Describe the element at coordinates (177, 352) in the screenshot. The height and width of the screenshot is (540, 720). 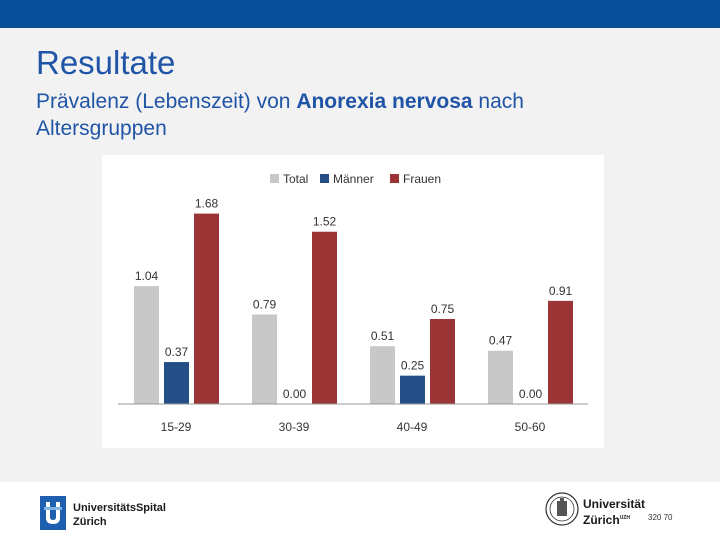
I see `data-label-15-29-1: 0.37` at that location.